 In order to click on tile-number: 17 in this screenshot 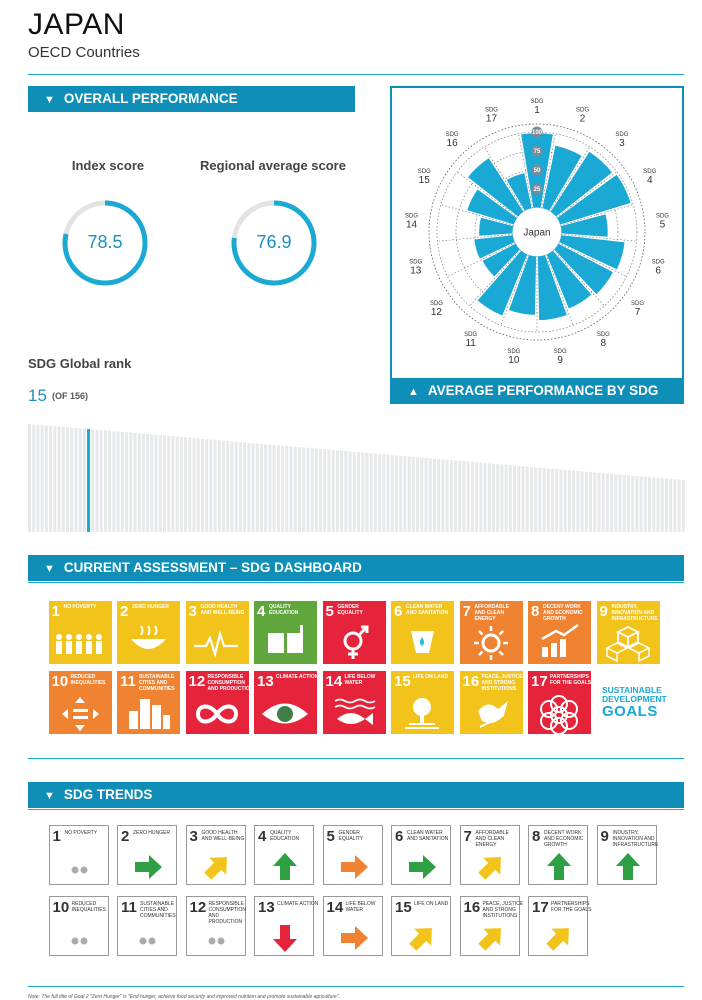, I will do `click(539, 681)`.